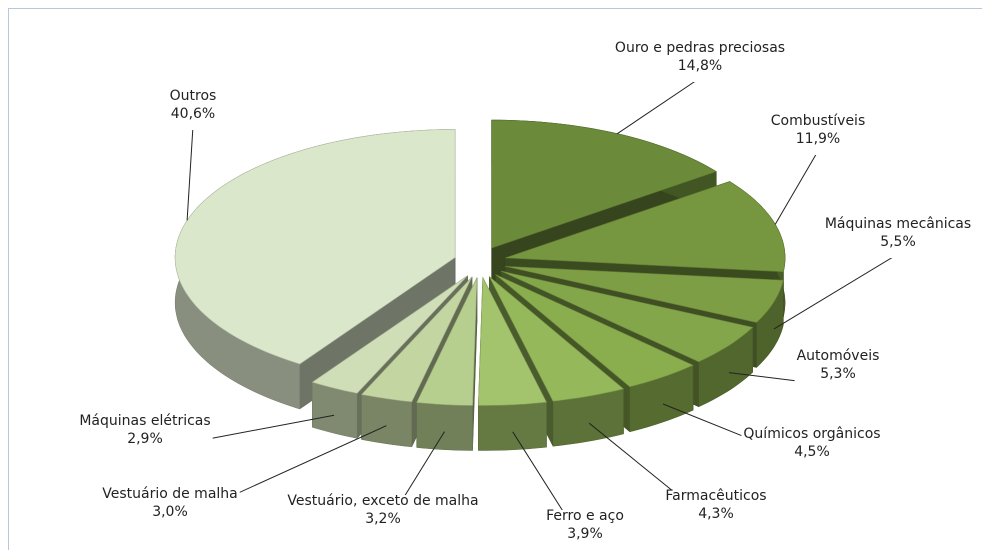  I want to click on category-label: Ferro e aço, so click(585, 516).